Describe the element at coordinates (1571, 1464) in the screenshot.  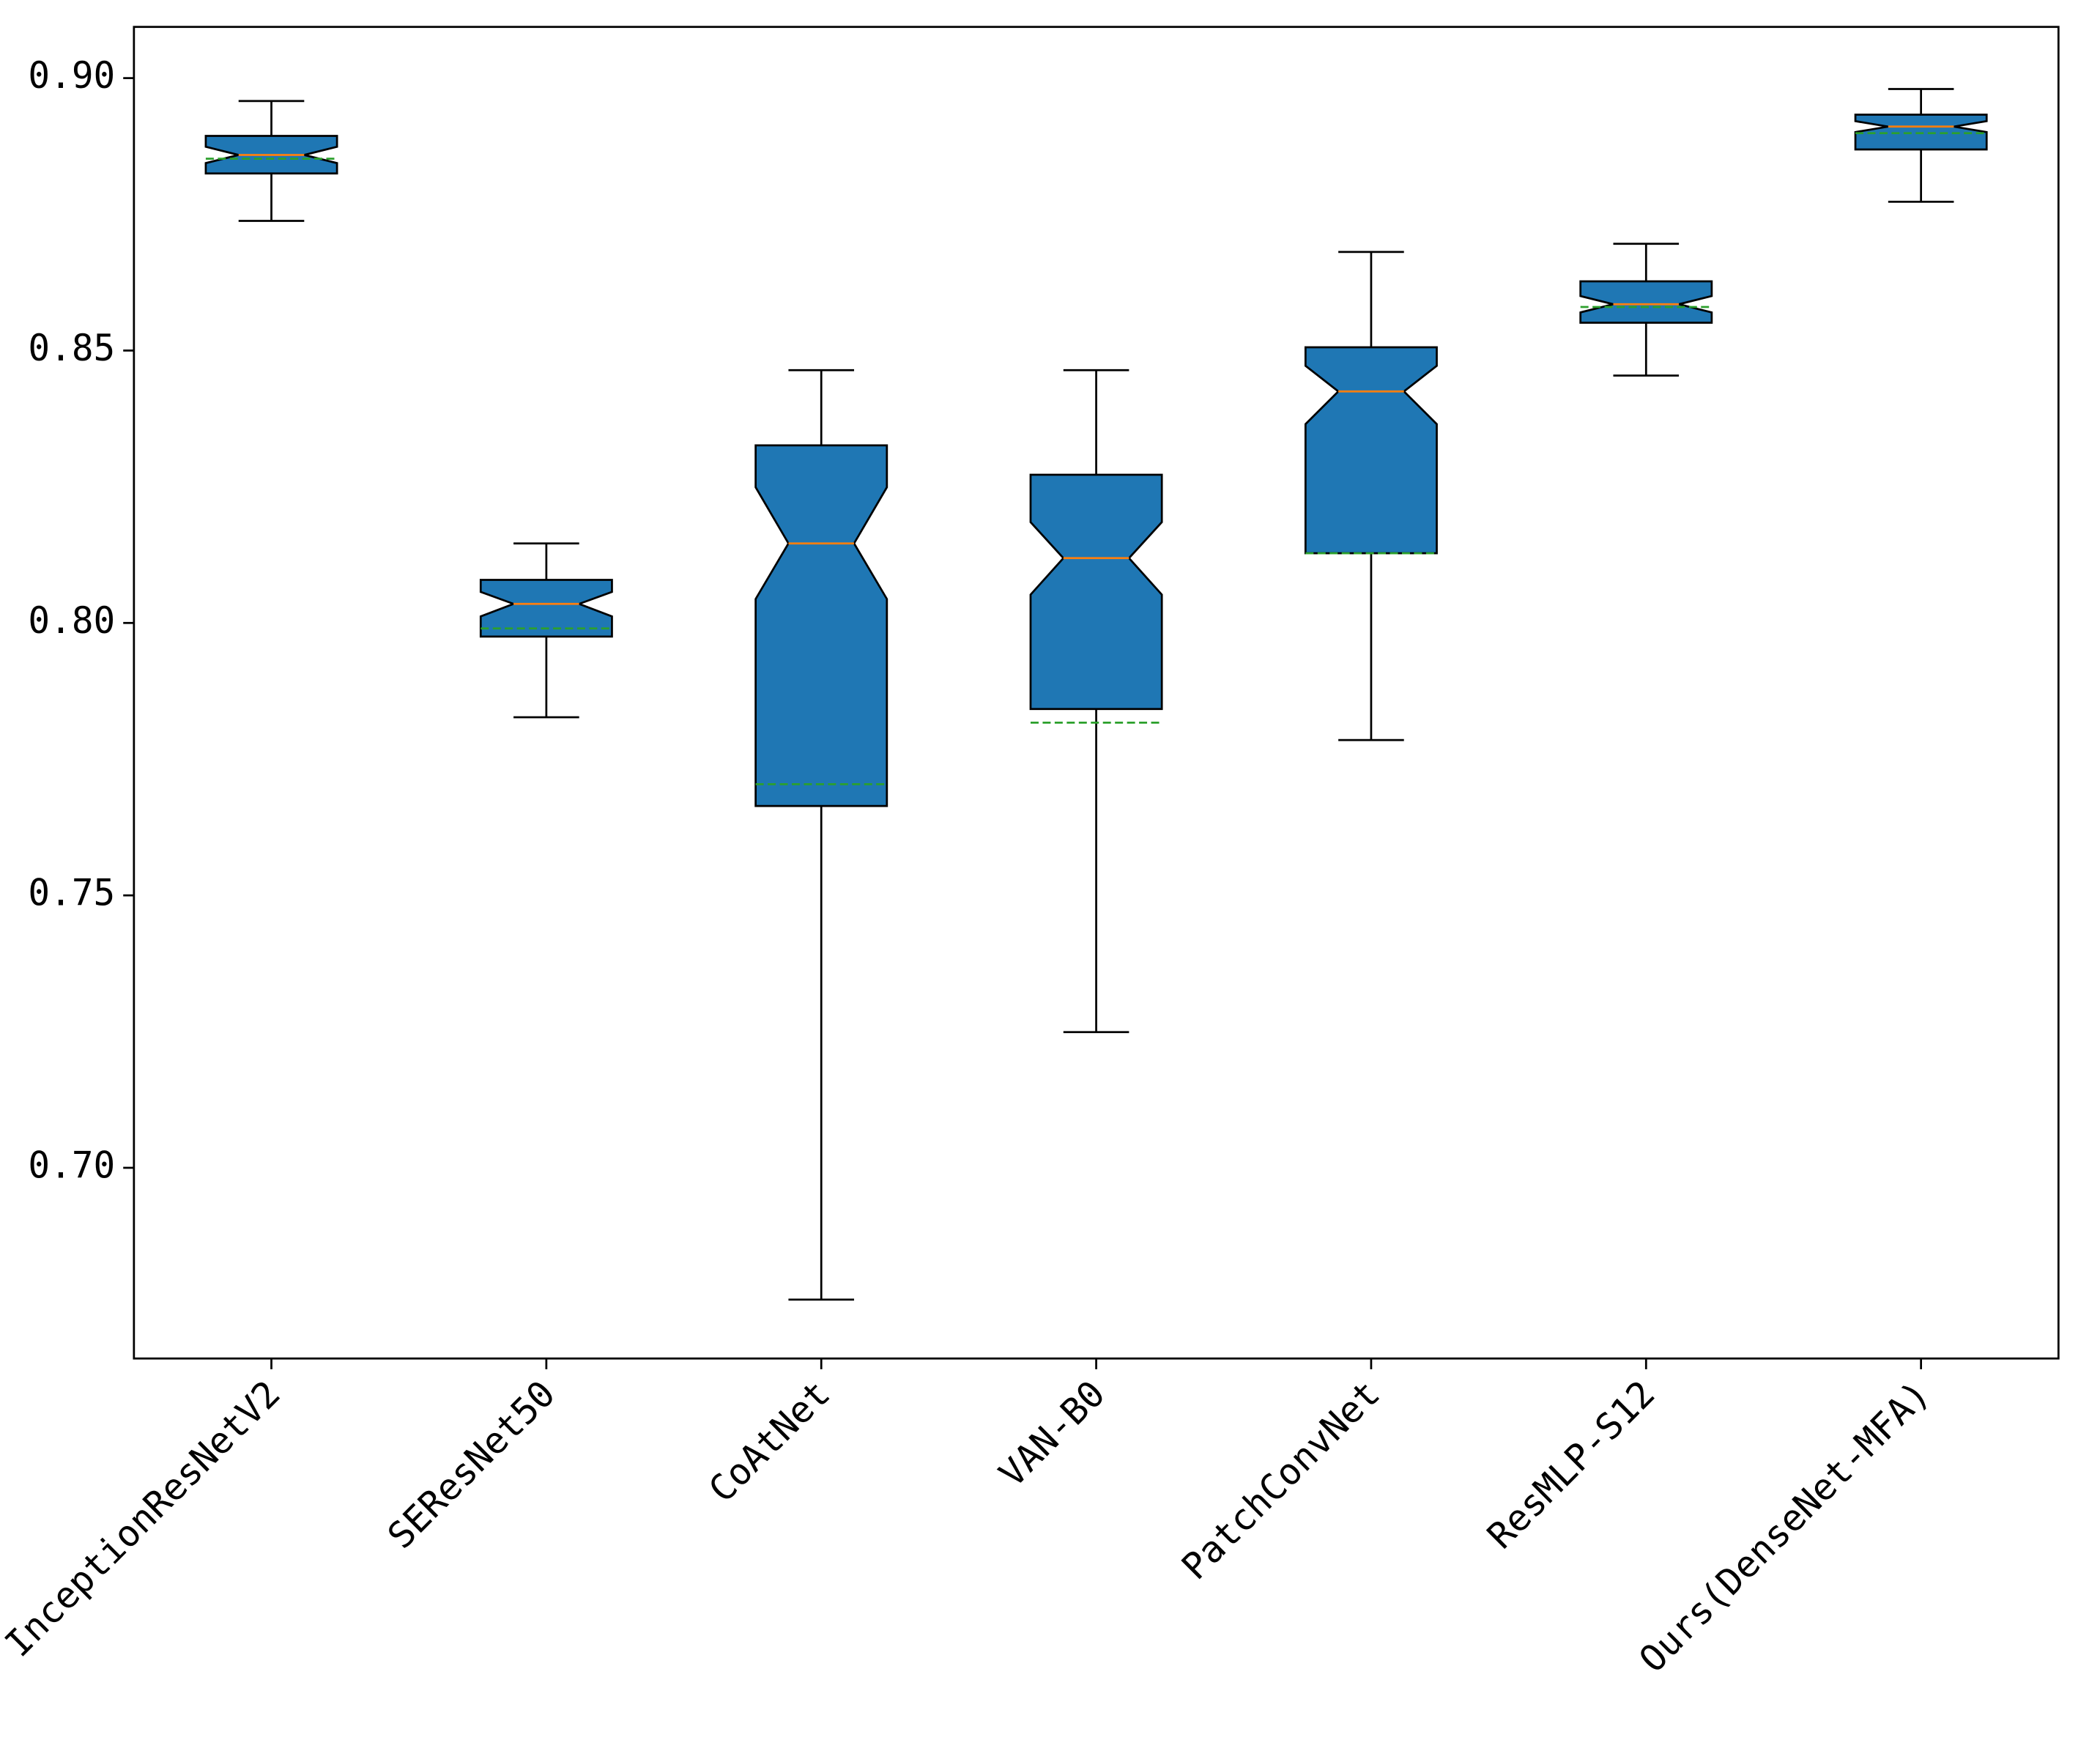
I see `x-tick-label: ResMLP-S12` at that location.